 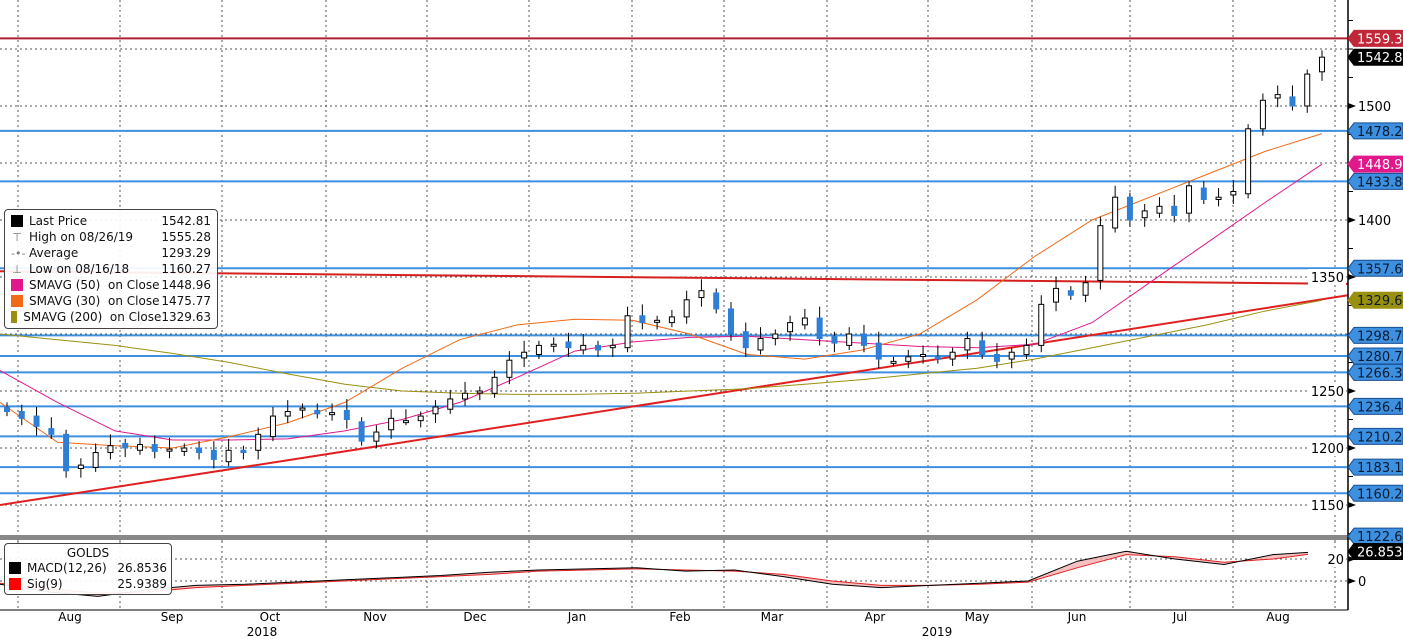 What do you see at coordinates (1277, 617) in the screenshot?
I see `x-tick-label: Aug` at bounding box center [1277, 617].